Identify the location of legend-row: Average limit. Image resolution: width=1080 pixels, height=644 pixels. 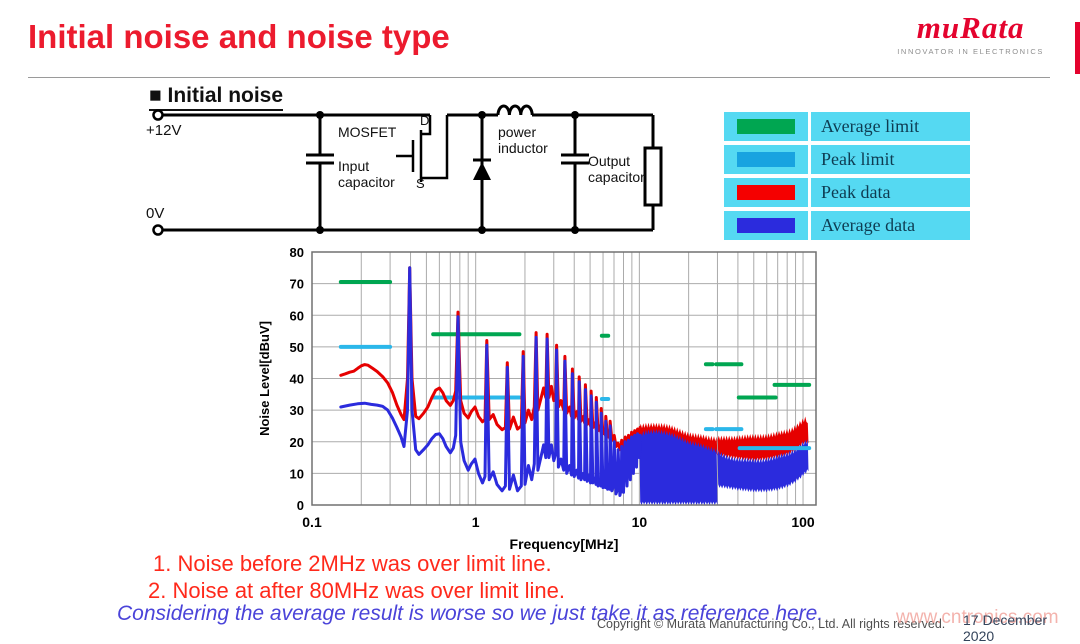
(847, 126).